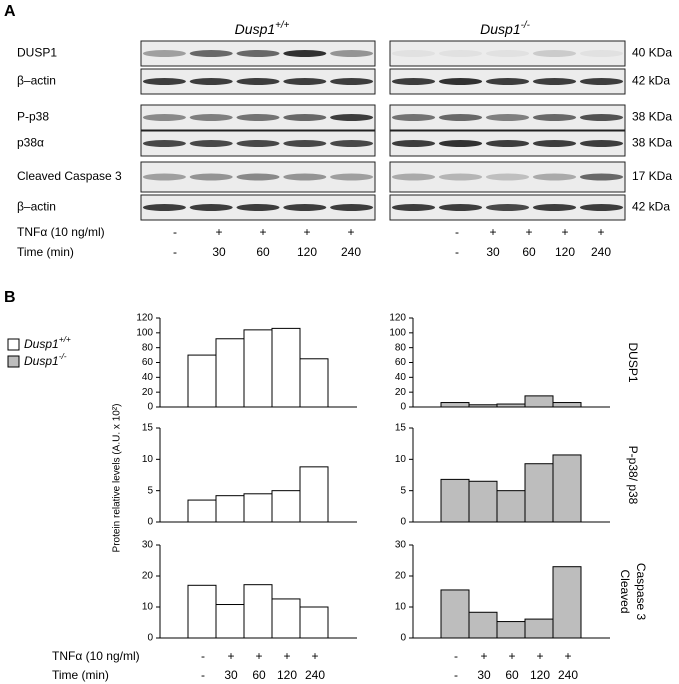  I want to click on row-title: DUSP1, so click(633, 362).